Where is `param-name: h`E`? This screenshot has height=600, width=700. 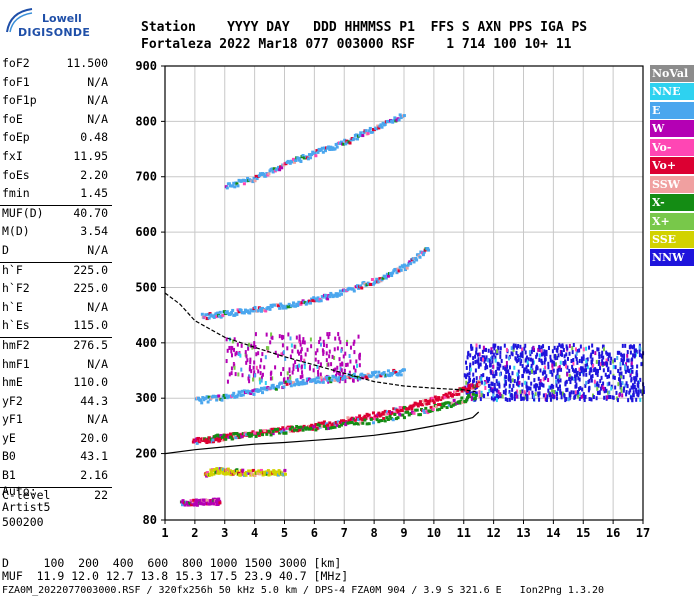 param-name: h`E is located at coordinates (12, 306).